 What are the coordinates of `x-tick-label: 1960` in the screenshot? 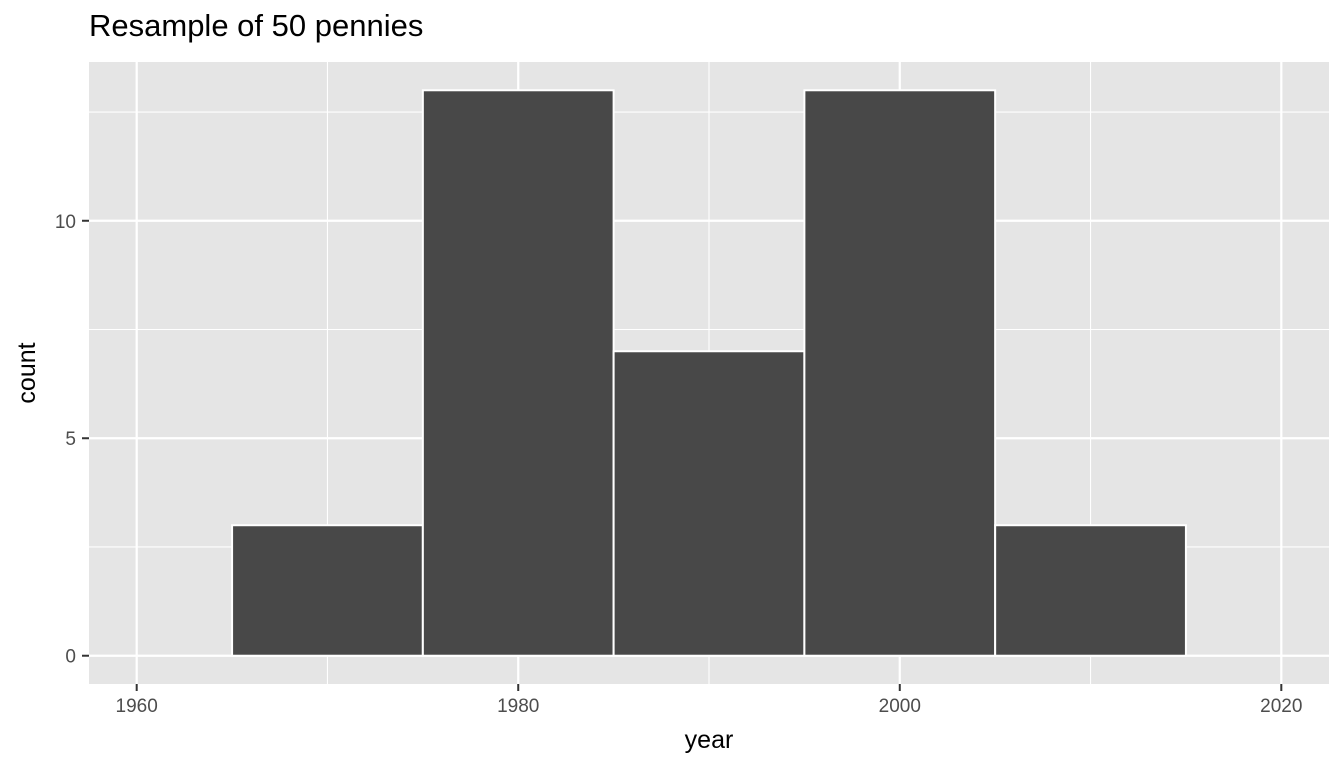 It's located at (137, 706).